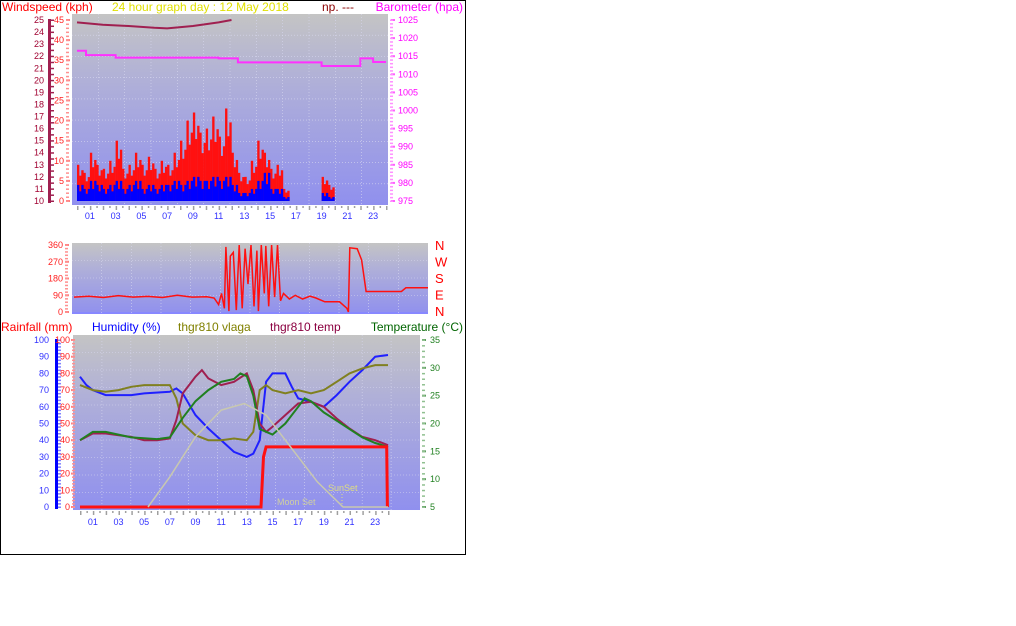  I want to click on x-tick-label: 13, so click(247, 522).